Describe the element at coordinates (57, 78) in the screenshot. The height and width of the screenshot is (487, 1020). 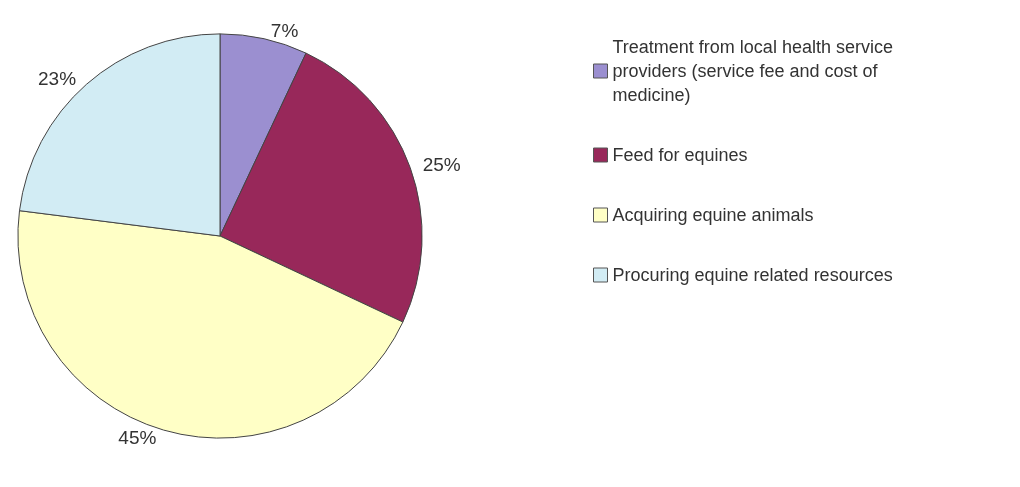
I see `data-label: 23%` at that location.